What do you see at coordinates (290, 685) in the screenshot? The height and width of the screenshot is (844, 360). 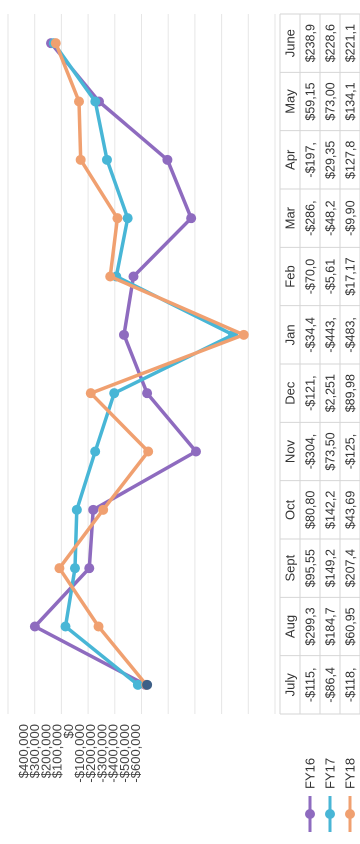 I see `month-label: July` at bounding box center [290, 685].